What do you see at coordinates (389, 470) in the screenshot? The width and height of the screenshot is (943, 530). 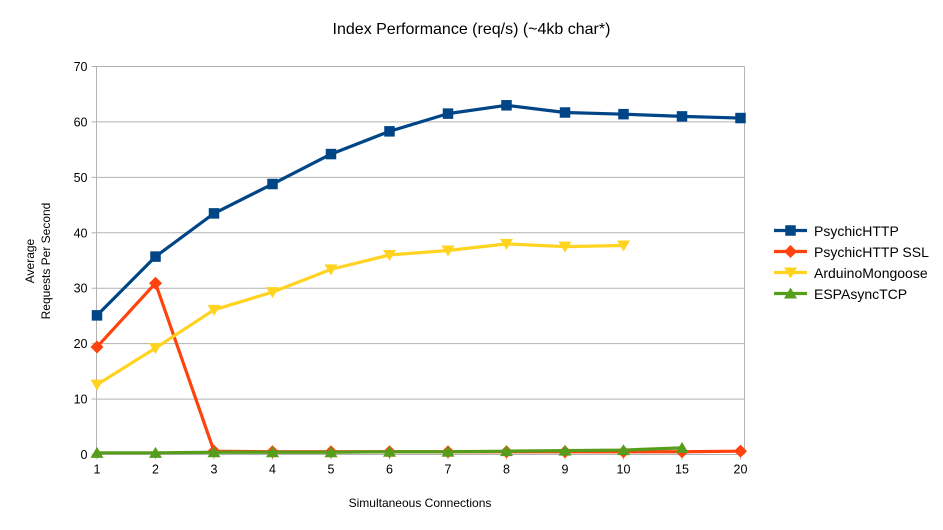 I see `x-tick-label: 6` at bounding box center [389, 470].